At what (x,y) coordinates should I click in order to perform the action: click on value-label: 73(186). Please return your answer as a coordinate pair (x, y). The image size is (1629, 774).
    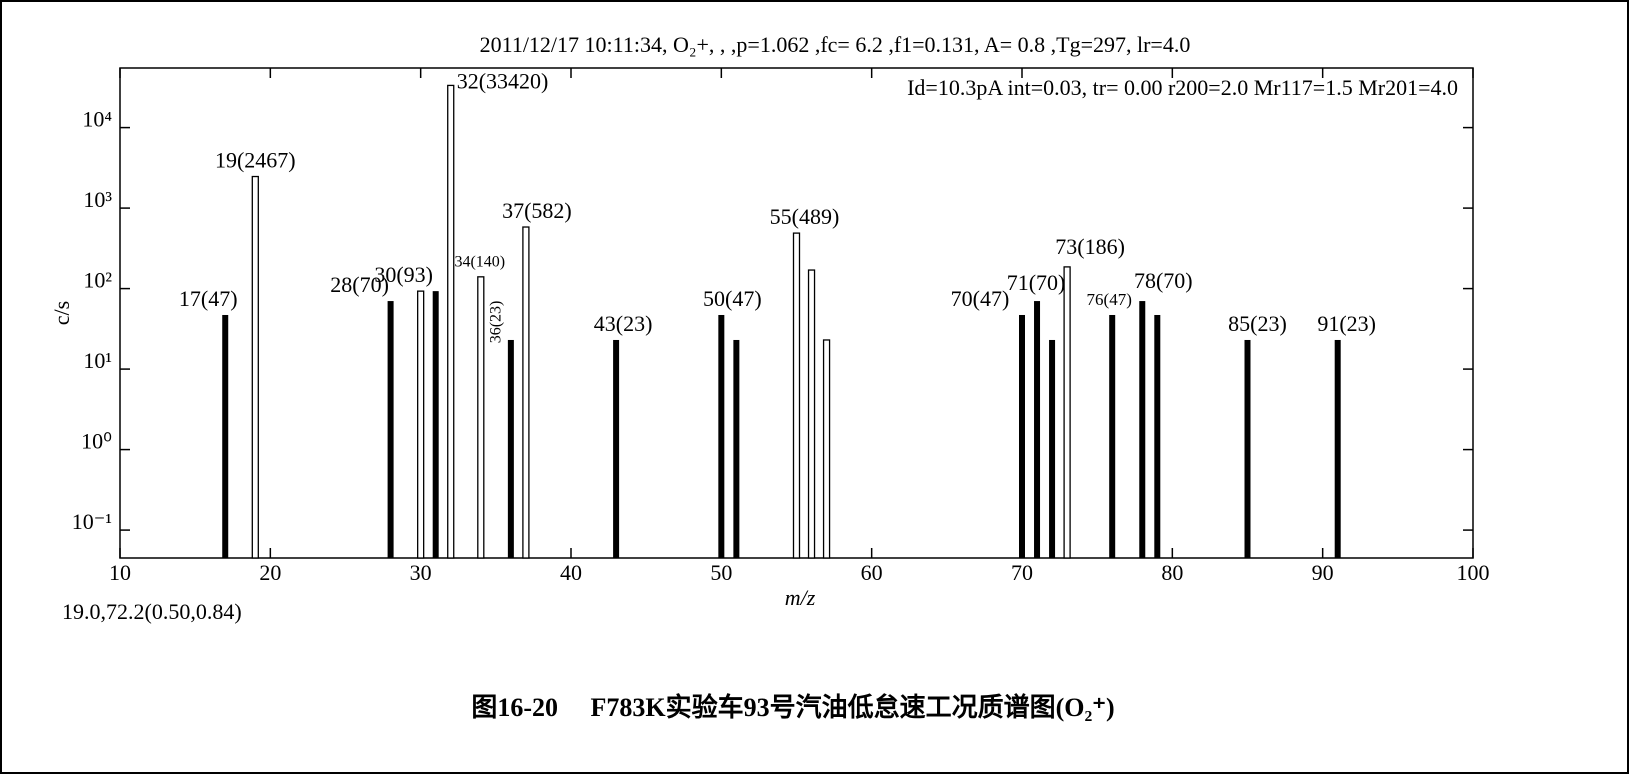
    Looking at the image, I should click on (1090, 246).